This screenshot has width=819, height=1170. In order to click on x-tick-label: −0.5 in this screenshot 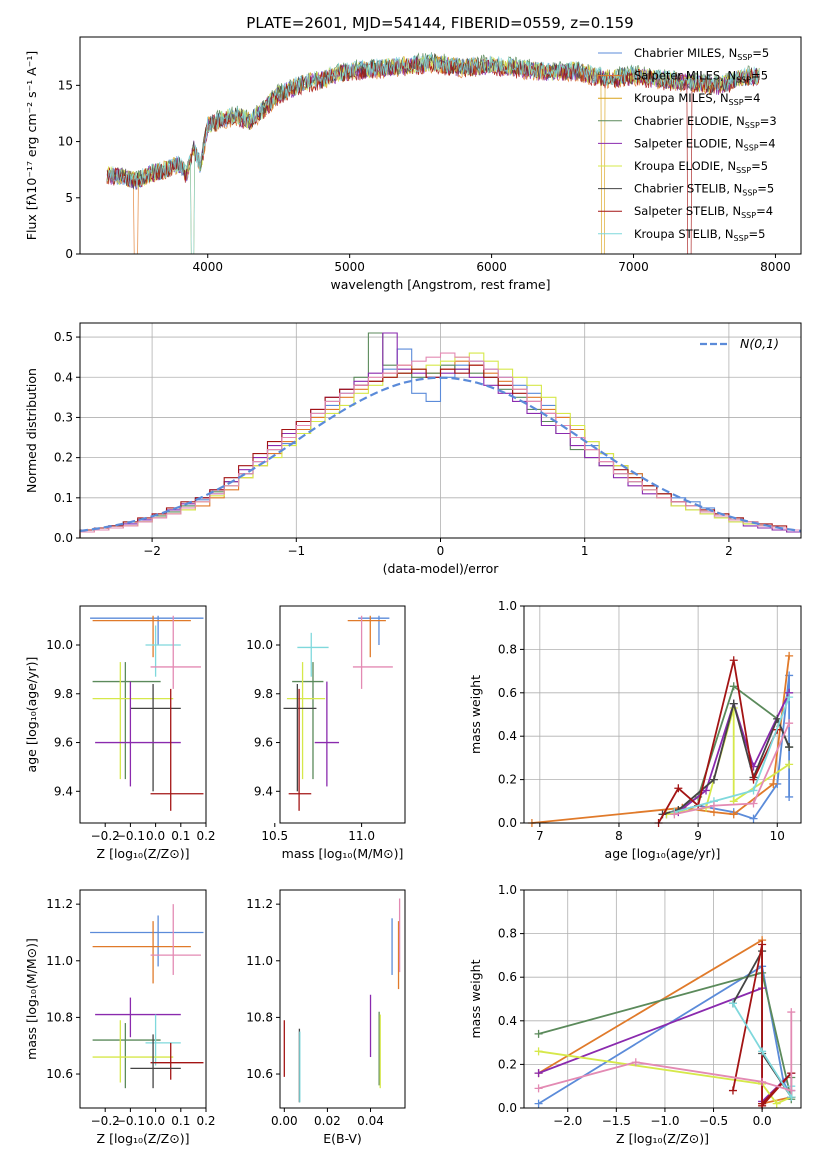, I will do `click(713, 1121)`.